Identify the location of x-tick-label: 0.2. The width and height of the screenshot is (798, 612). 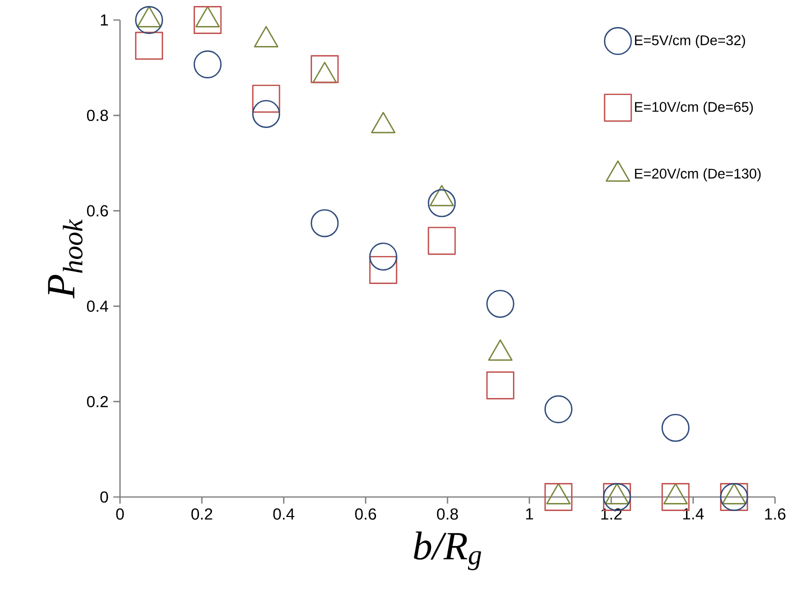
(201, 514).